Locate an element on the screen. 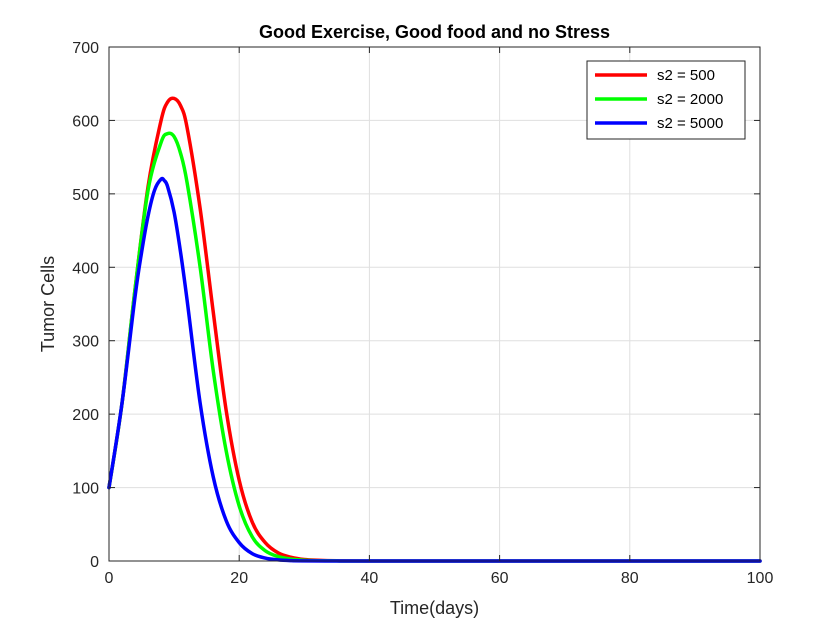 This screenshot has height=630, width=840. legend: s2 = 500 s2 = 2000 s2 = 5000 is located at coordinates (666, 100).